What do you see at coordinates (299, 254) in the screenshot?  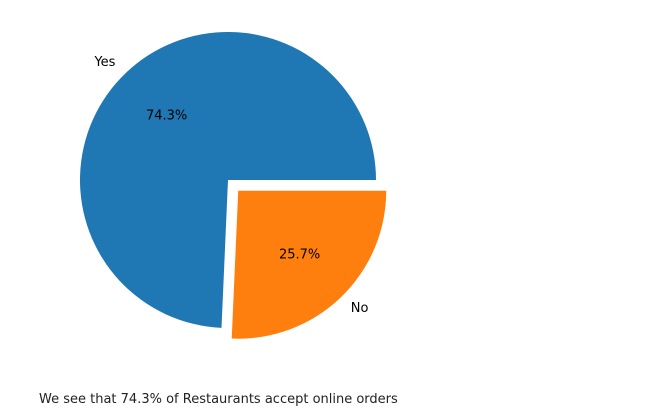 I see `slice-percent-no: 25.7%` at bounding box center [299, 254].